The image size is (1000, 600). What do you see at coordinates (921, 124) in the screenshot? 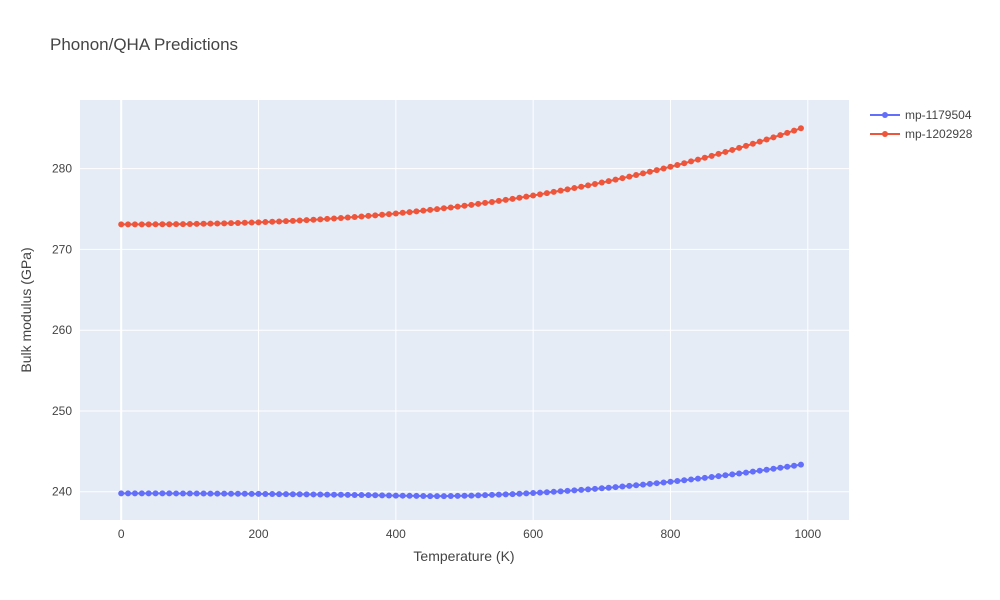
I see `legend: mp-1179504 mp-1202928` at bounding box center [921, 124].